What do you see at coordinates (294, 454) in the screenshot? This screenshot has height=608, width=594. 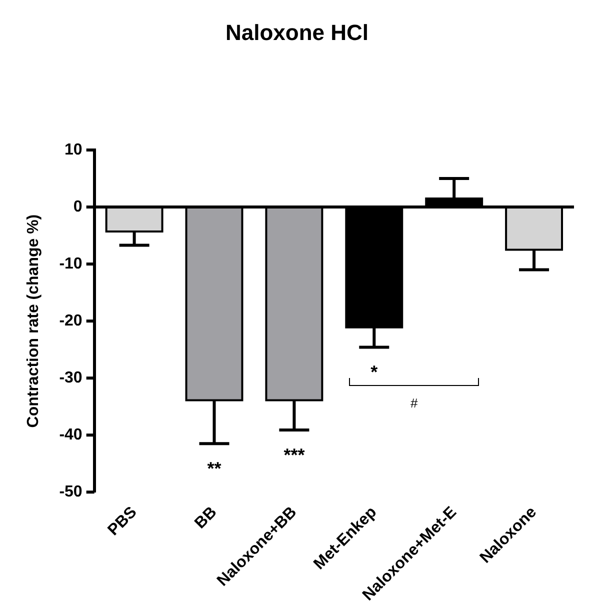 I see `annotation: ***` at bounding box center [294, 454].